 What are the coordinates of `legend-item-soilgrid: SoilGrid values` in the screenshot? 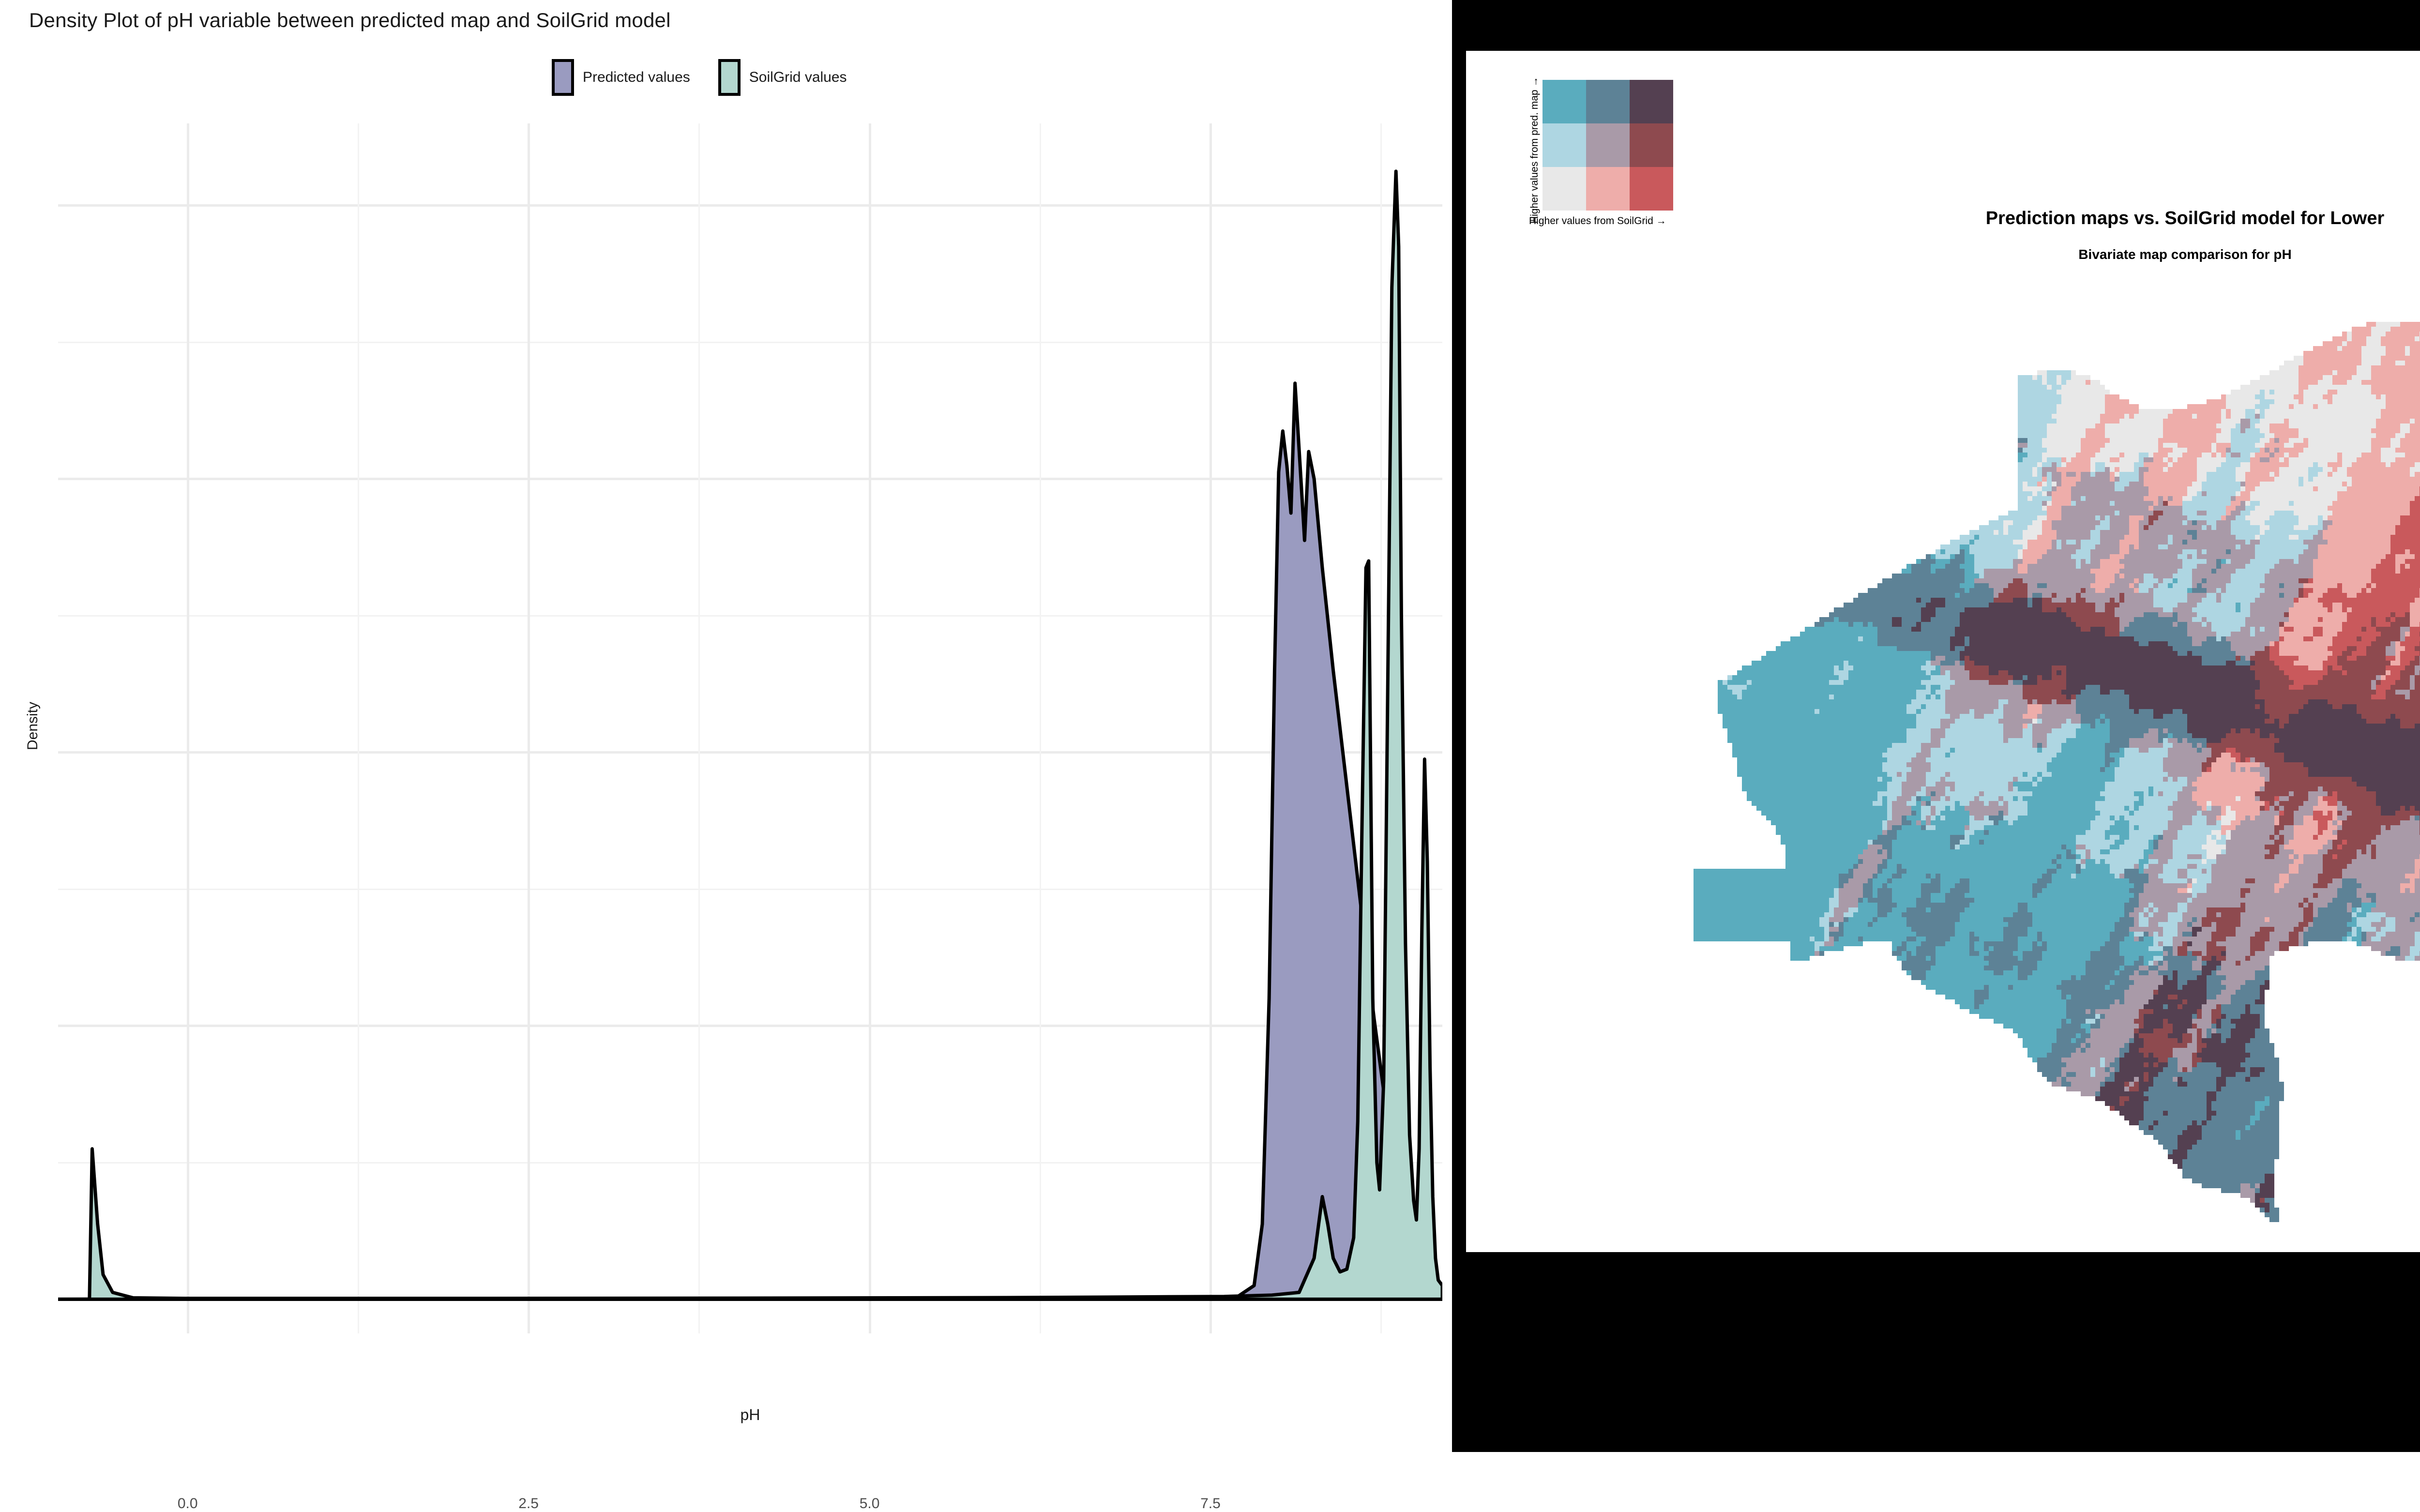 It's located at (782, 77).